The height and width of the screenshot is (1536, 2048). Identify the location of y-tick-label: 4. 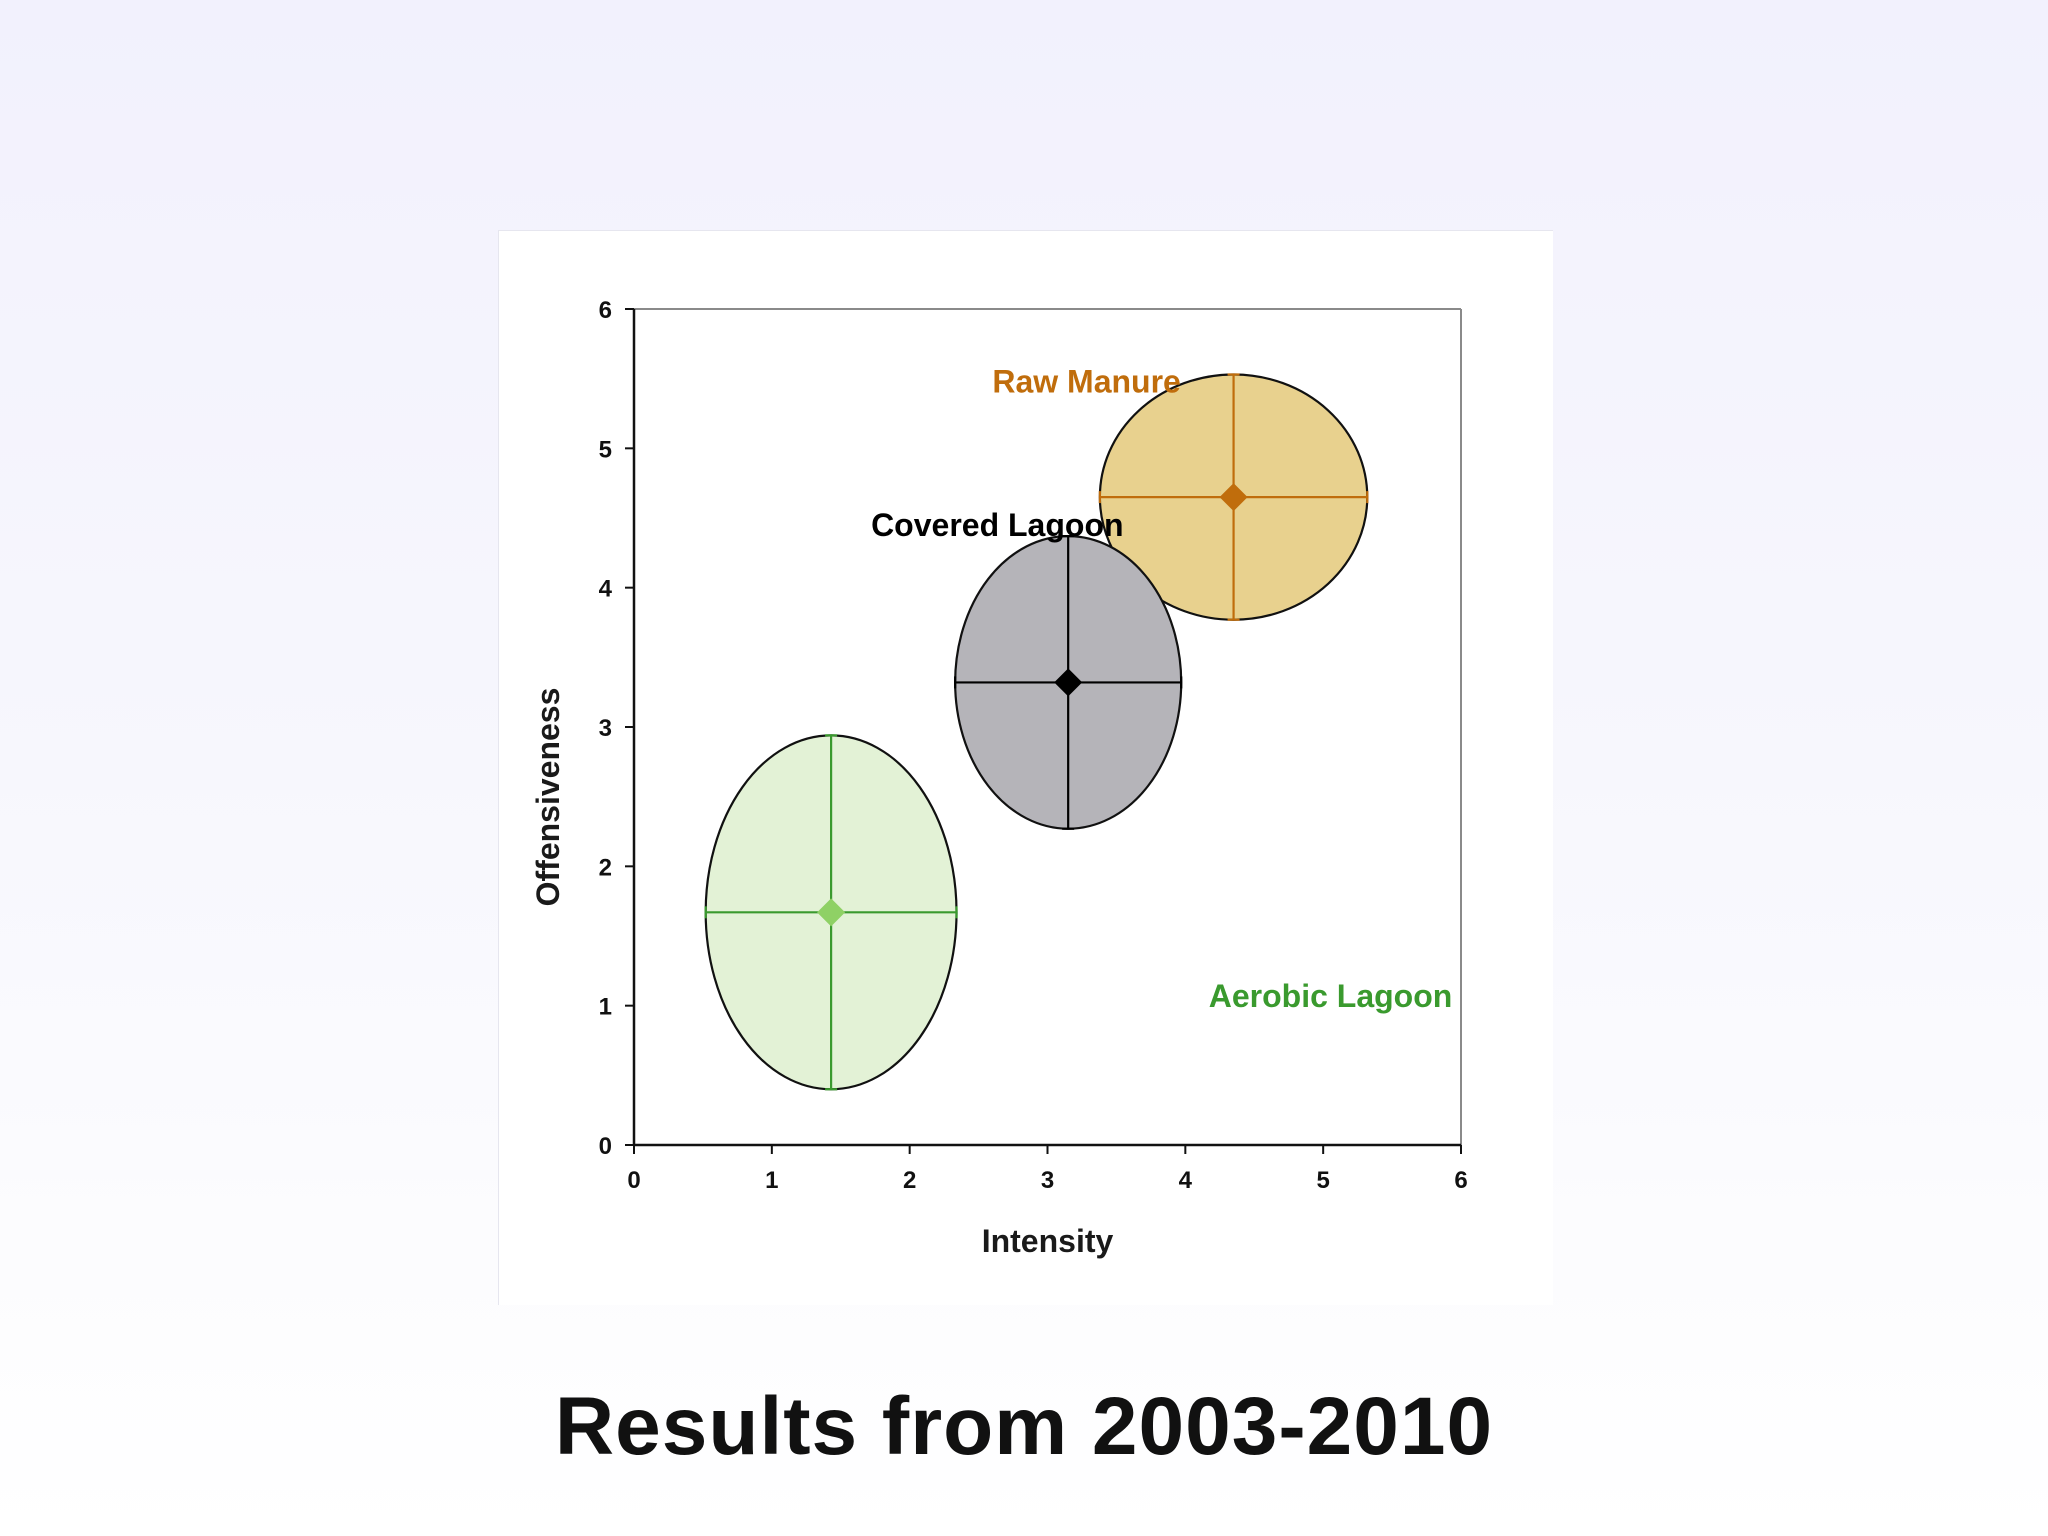
(606, 589).